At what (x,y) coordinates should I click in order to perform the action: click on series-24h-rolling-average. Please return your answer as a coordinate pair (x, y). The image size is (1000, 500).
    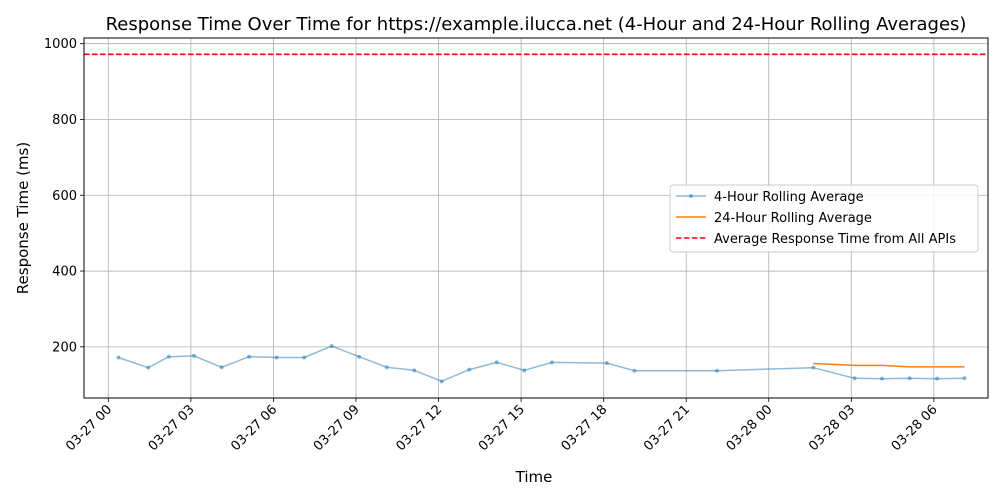
    Looking at the image, I should click on (889, 365).